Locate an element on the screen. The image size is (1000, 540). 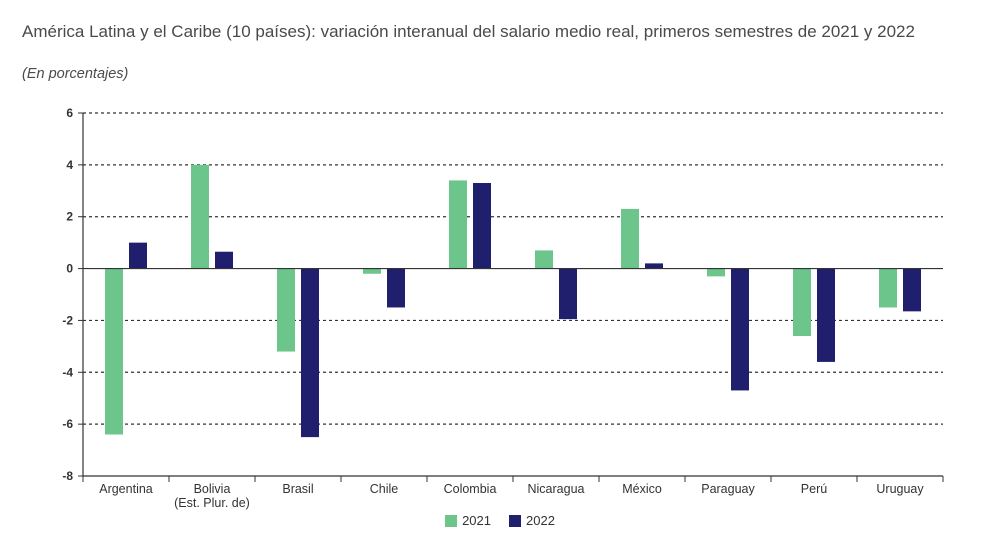
y-tick-label: -6 is located at coordinates (67, 424).